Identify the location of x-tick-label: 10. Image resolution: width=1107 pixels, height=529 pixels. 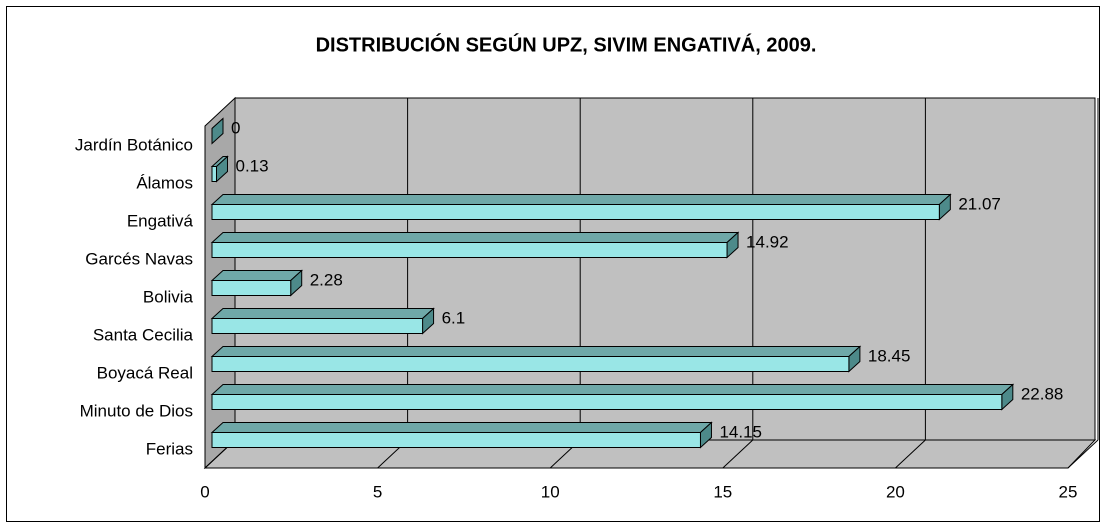
(550, 491).